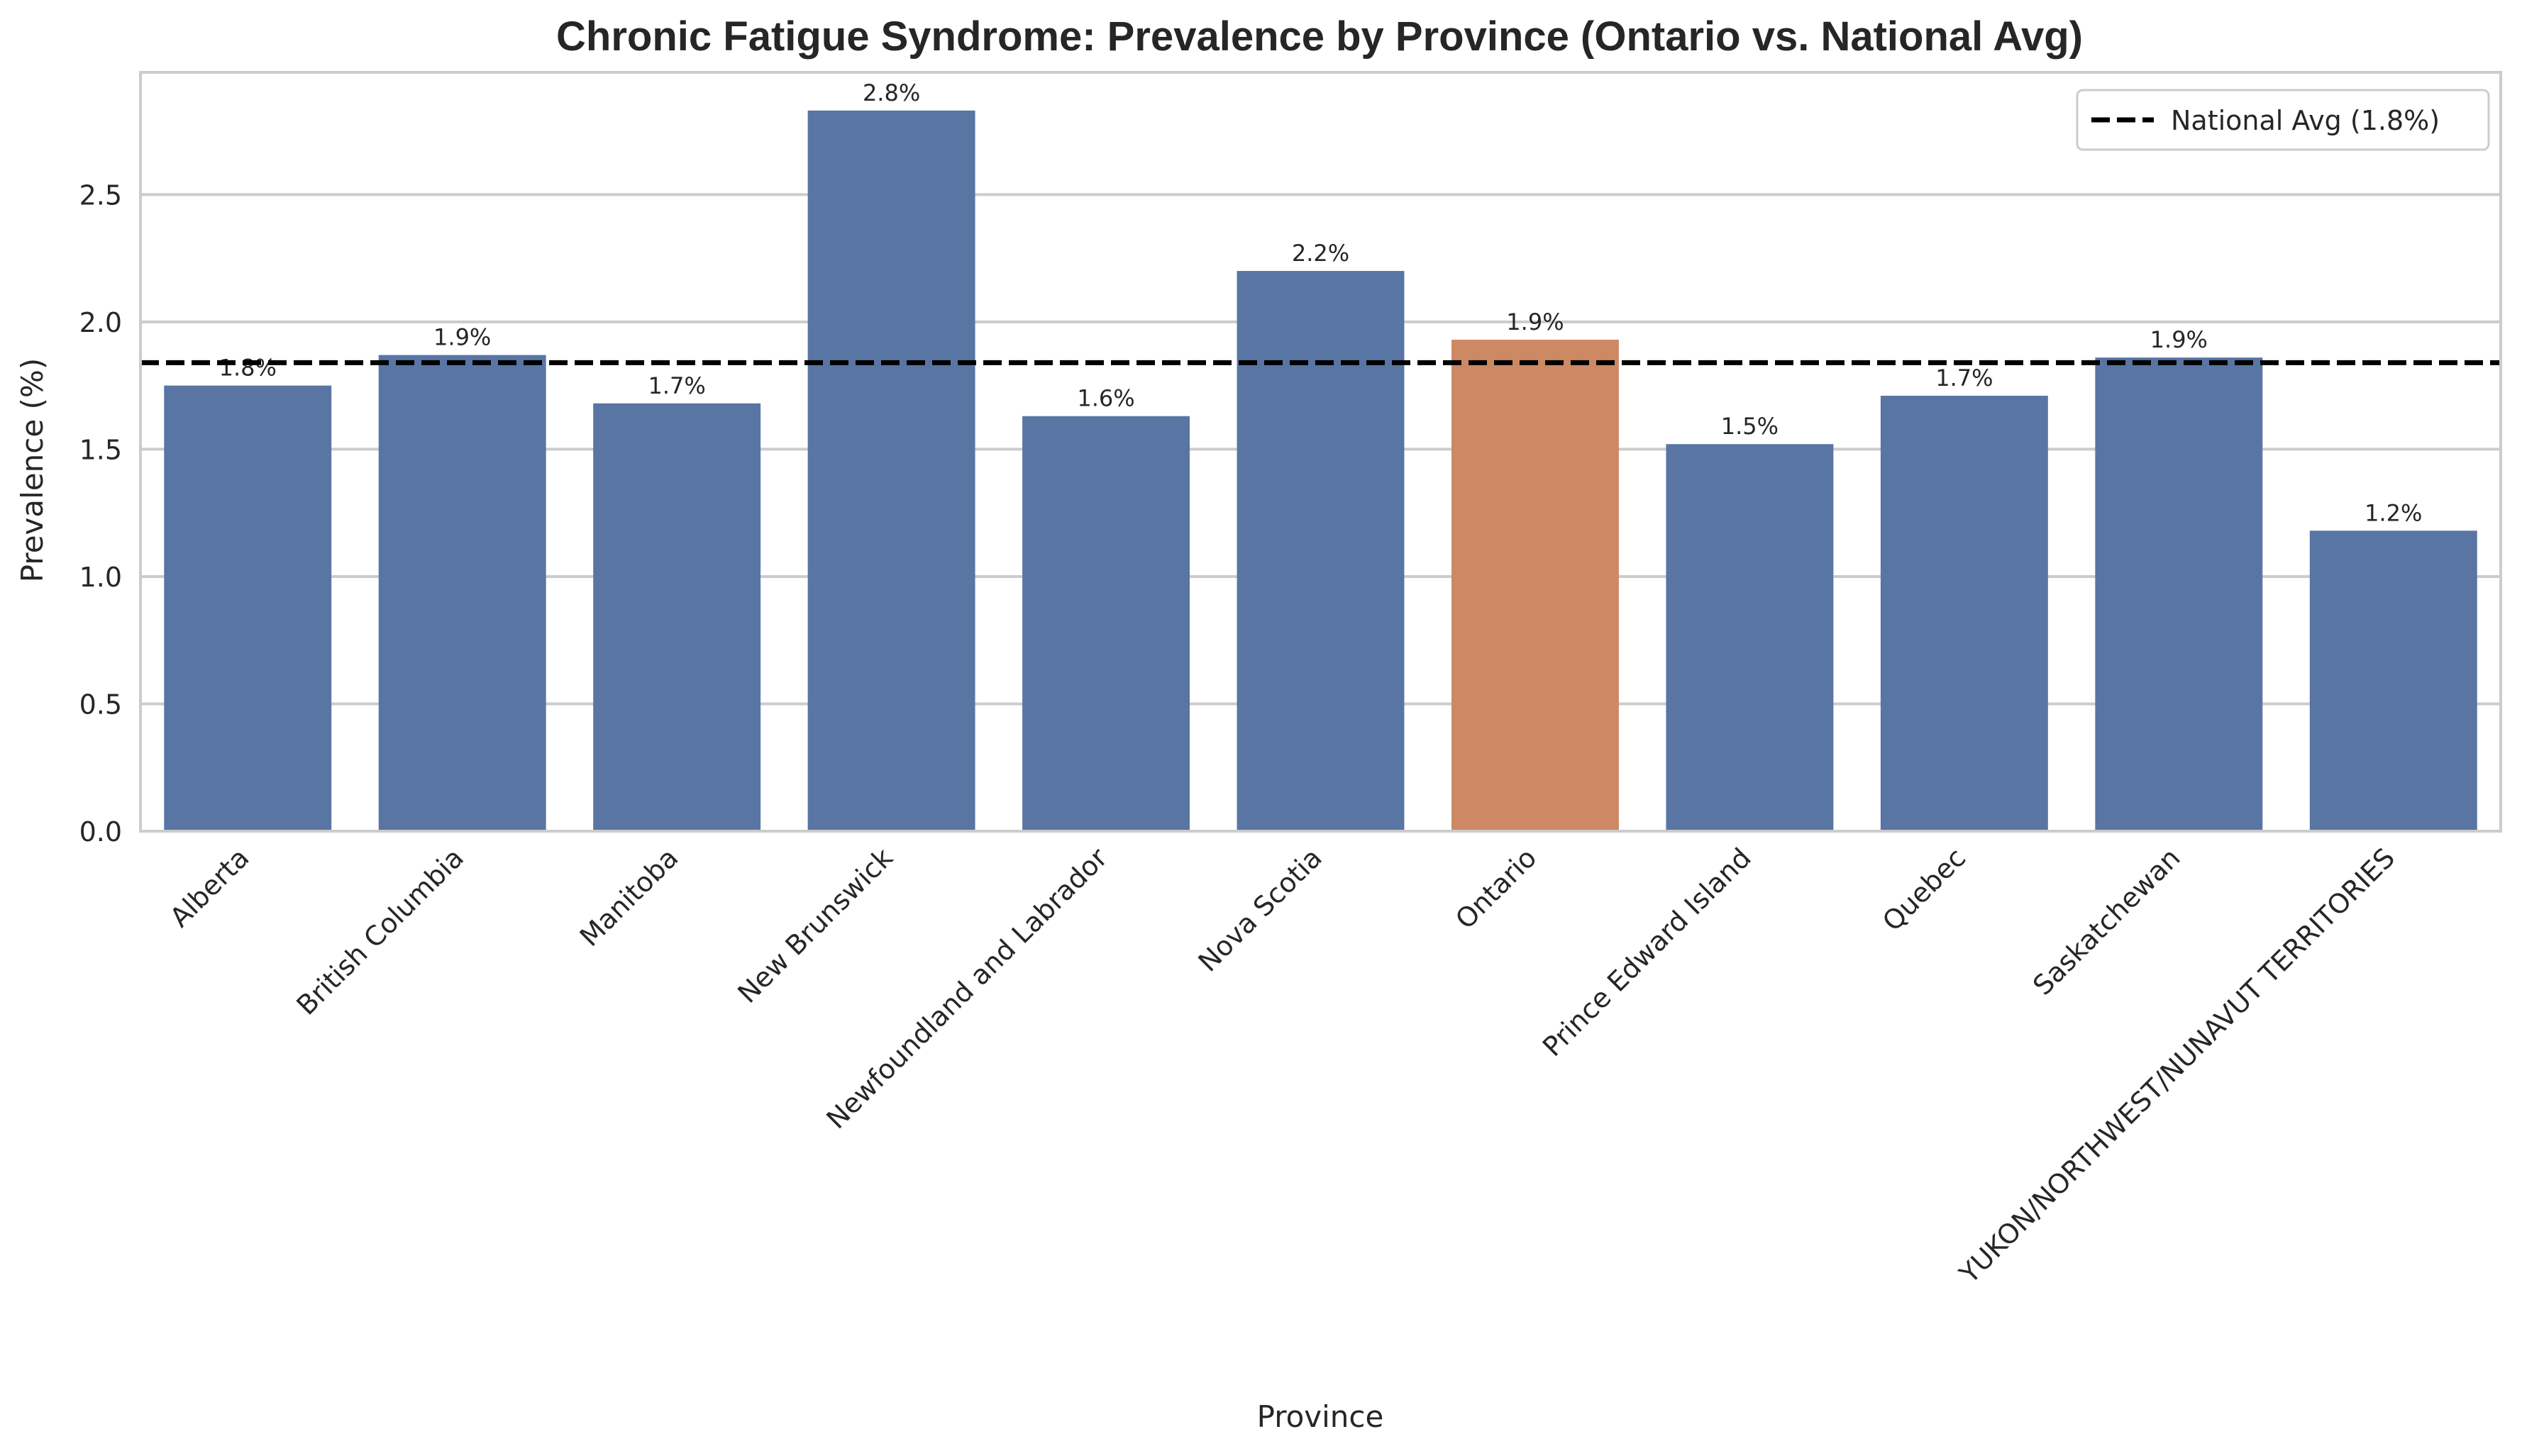  I want to click on bar-data-label: 1.5%, so click(1750, 427).